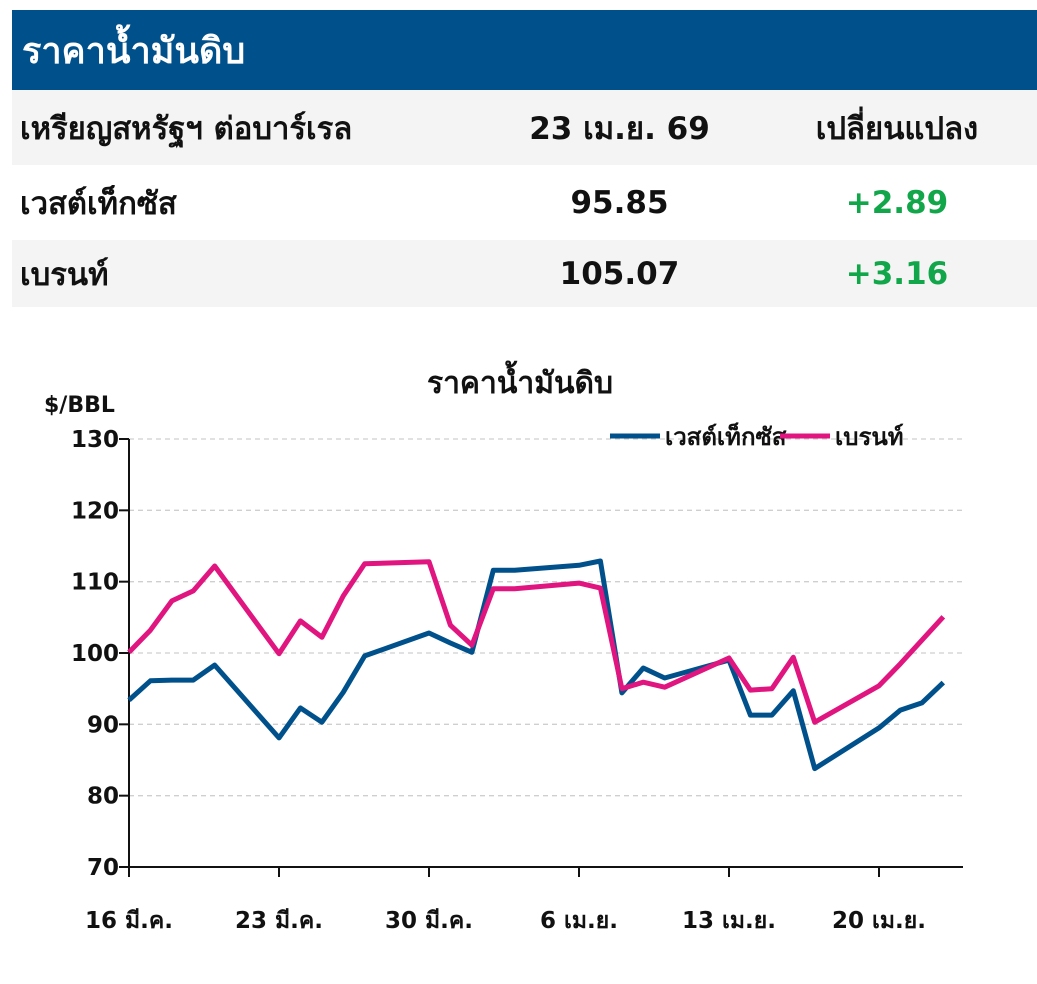  Describe the element at coordinates (619, 128) in the screenshot. I see `date-header: 23 เม.ย. 69` at that location.